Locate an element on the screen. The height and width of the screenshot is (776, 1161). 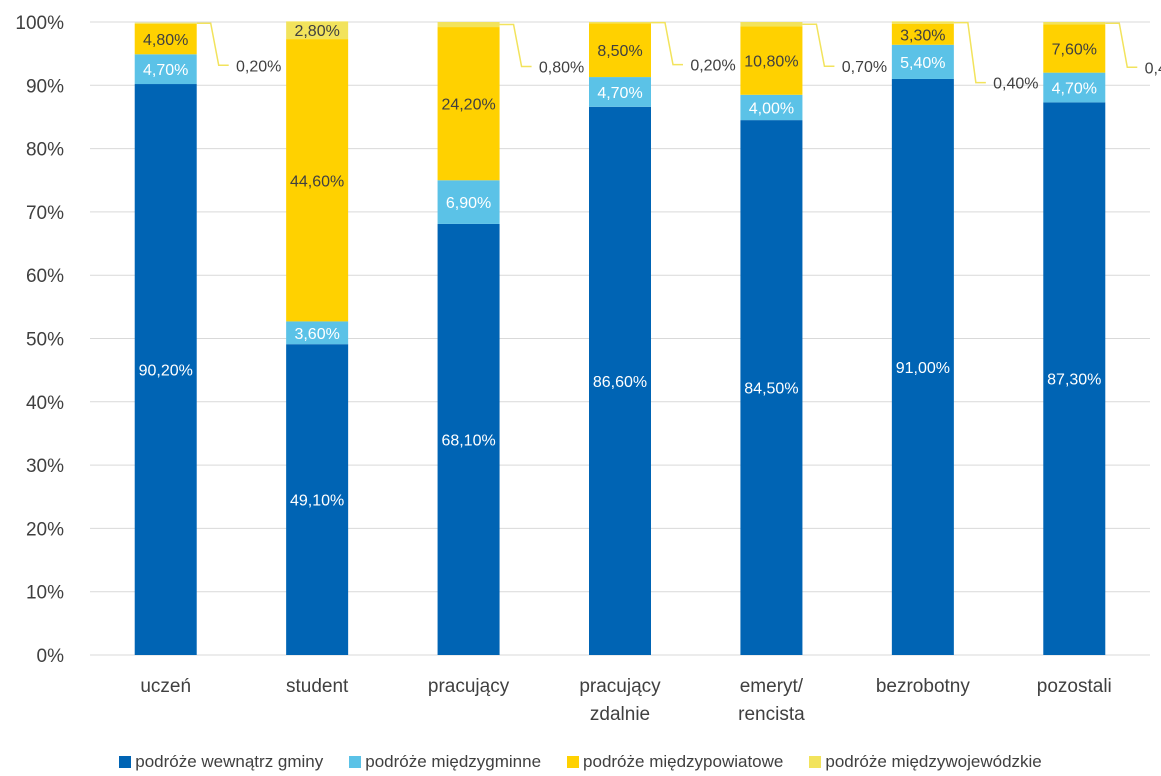
data-label: 10,80% is located at coordinates (771, 62).